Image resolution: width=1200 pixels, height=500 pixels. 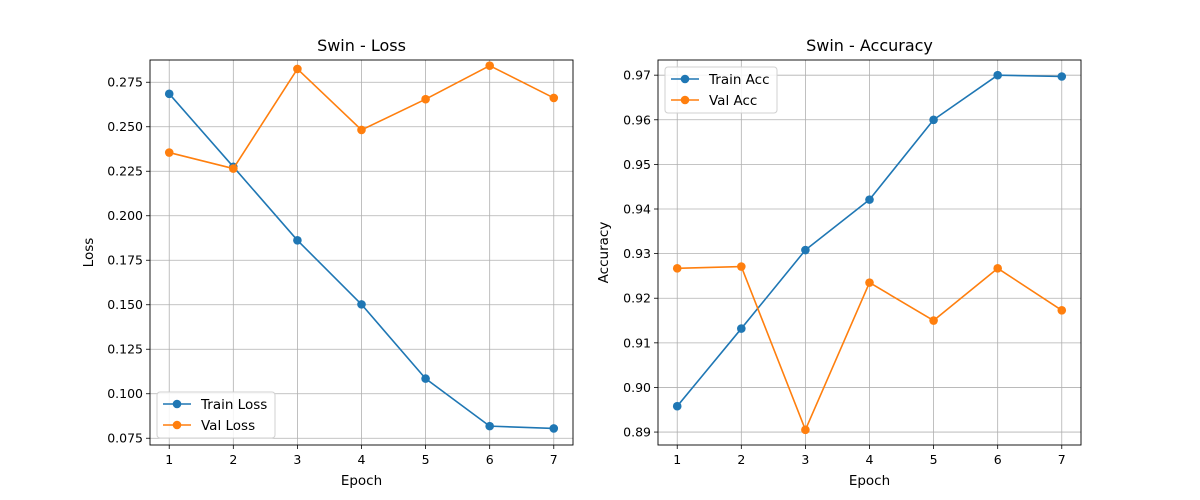 I want to click on y-tick-label: 0.94, so click(x=637, y=209).